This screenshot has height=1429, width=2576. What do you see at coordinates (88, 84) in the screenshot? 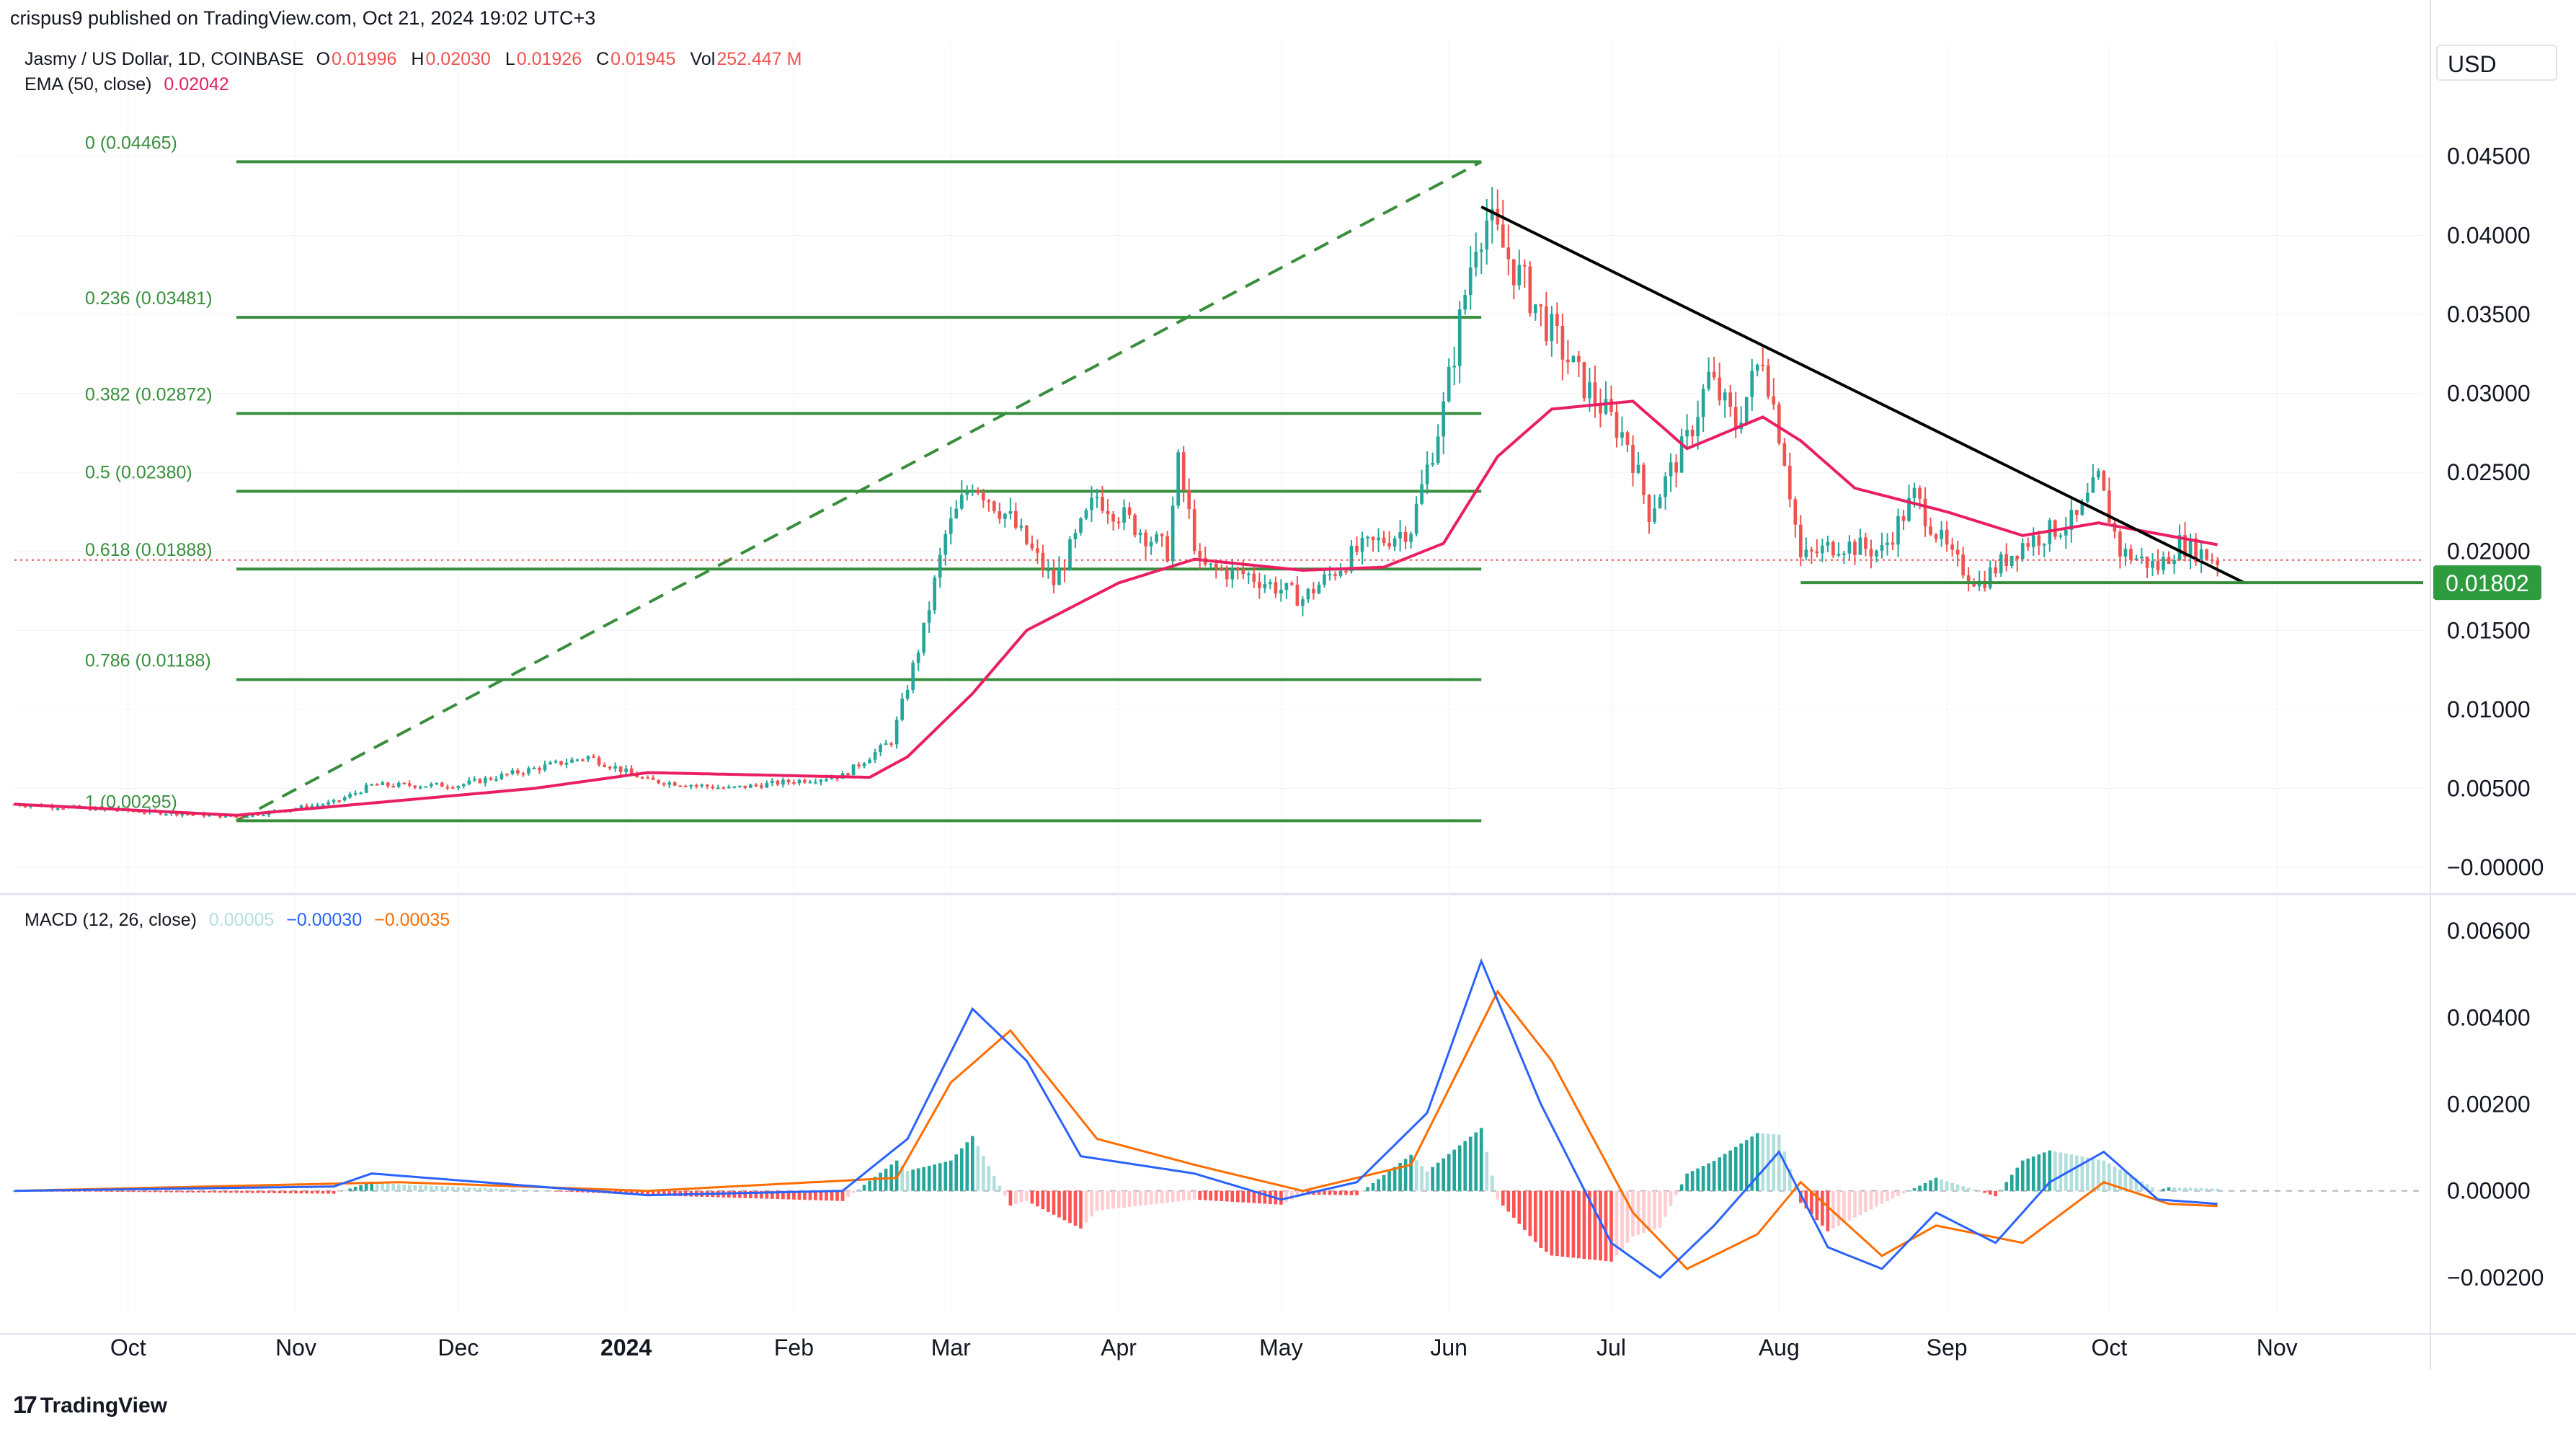
I see `ema-title: EMA (50, close)` at bounding box center [88, 84].